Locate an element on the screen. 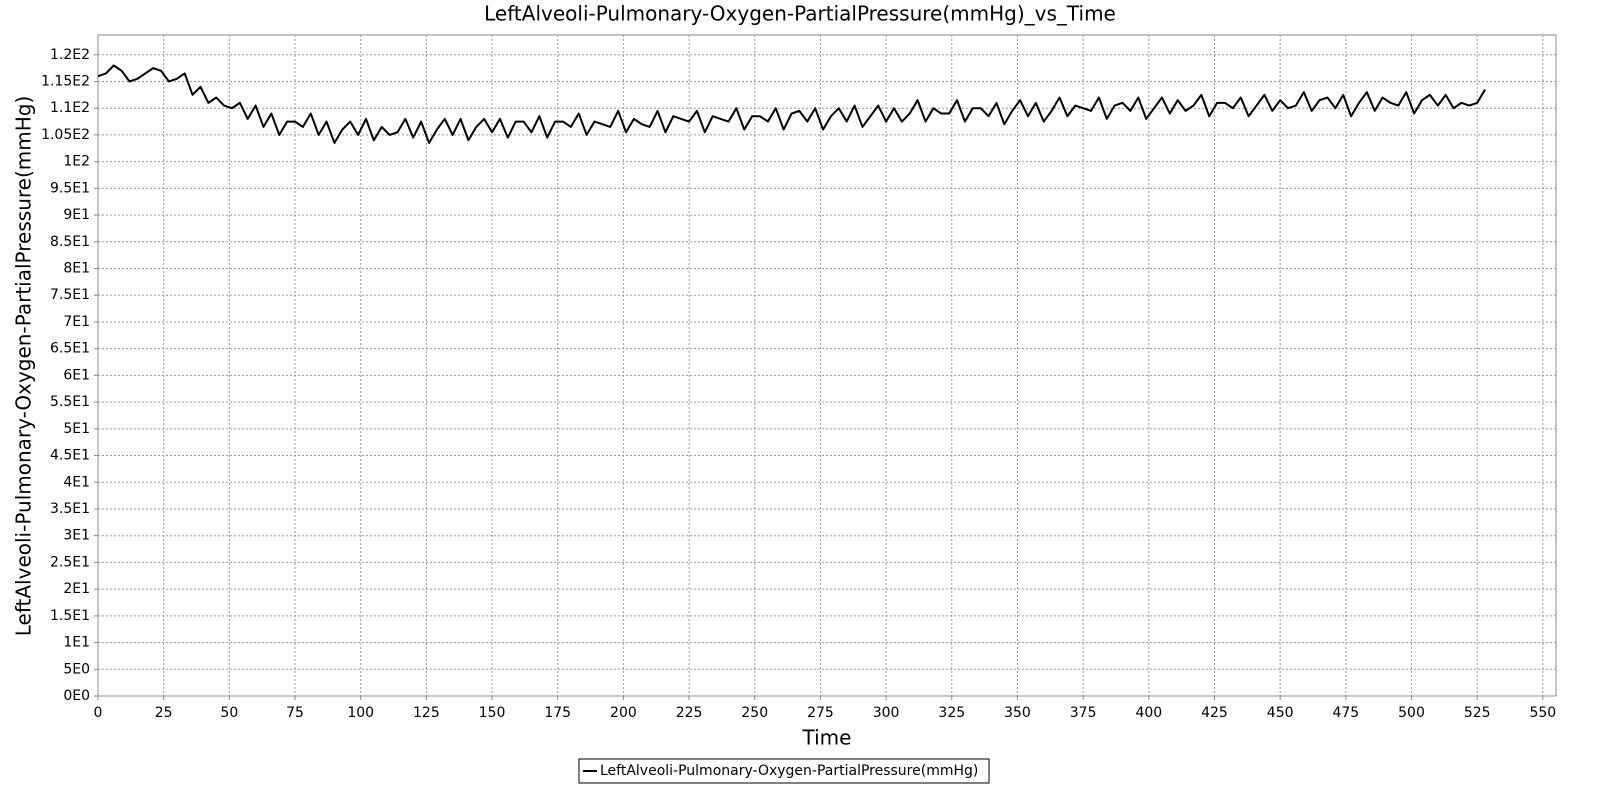 This screenshot has width=1600, height=800. y-tick-label: 6E1 is located at coordinates (76, 375).